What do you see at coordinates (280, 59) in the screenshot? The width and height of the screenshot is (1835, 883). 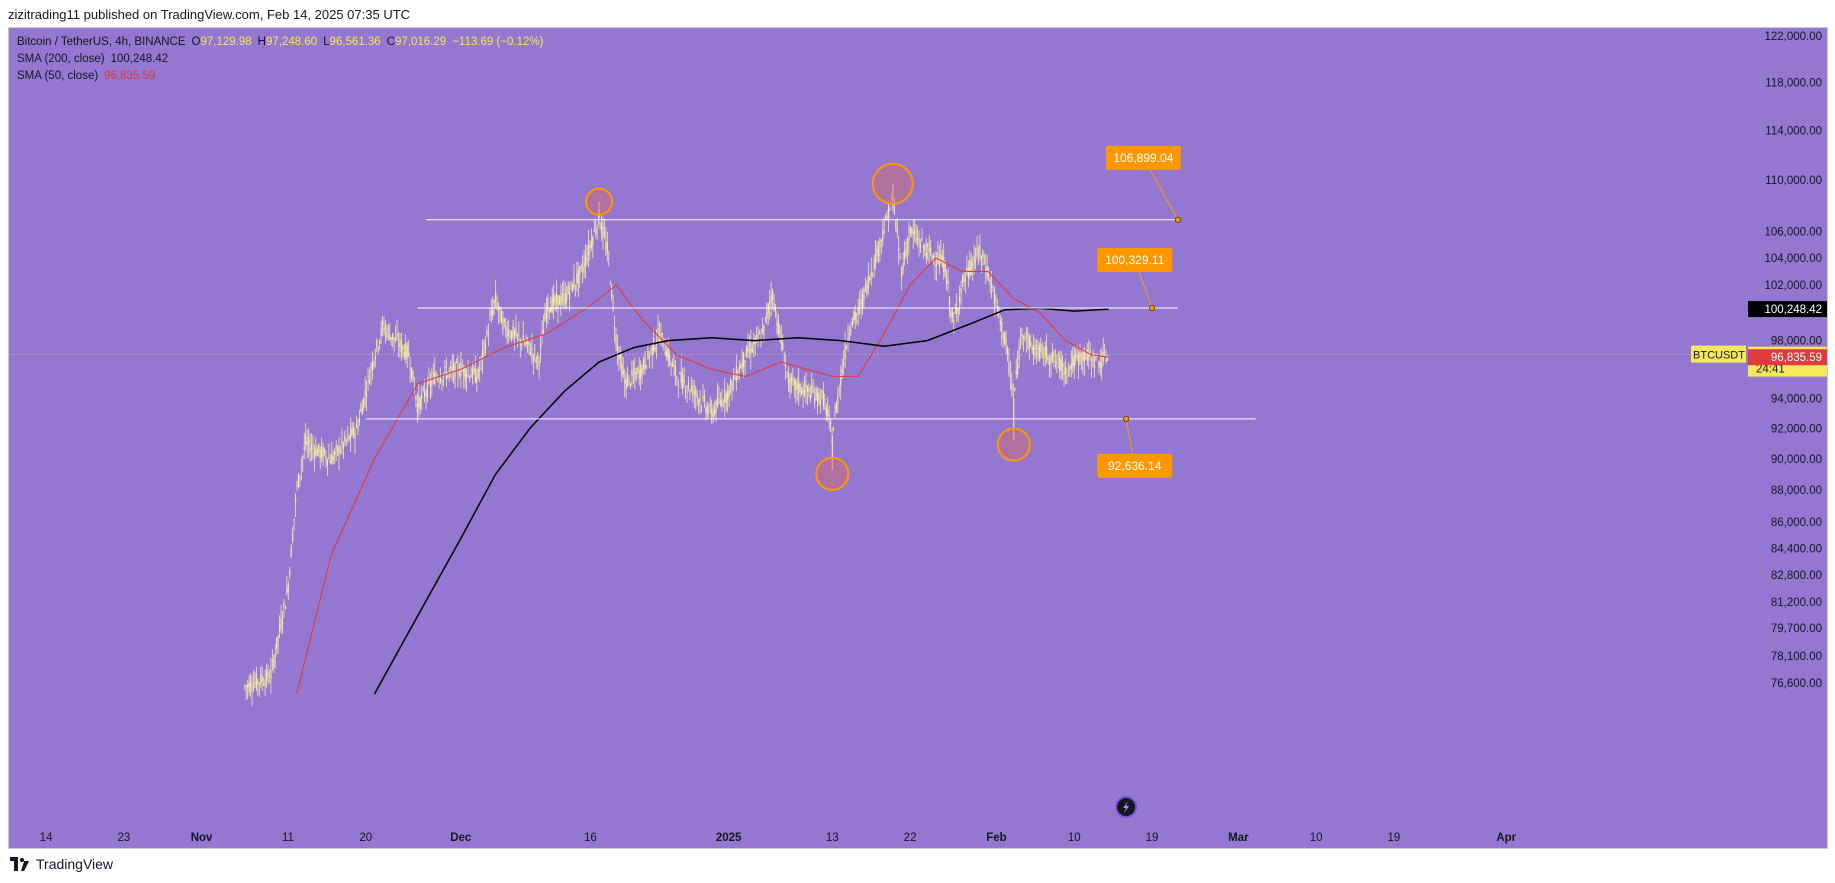 I see `sma200-legend-row: SMA (200, close) 100,248.42` at bounding box center [280, 59].